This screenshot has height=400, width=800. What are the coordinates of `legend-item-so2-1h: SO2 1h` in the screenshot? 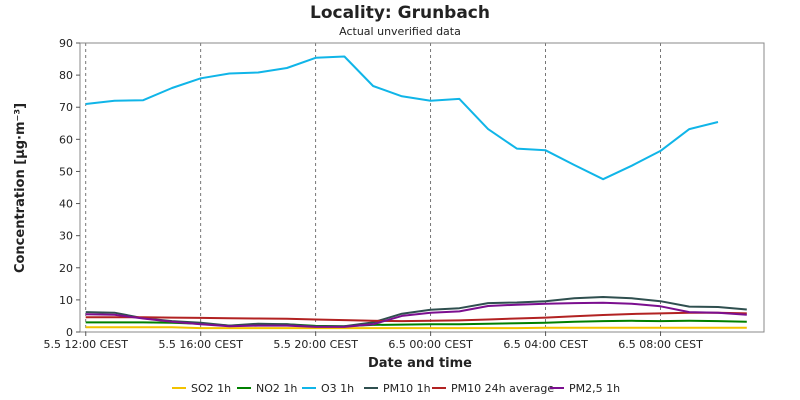 It's located at (201, 388).